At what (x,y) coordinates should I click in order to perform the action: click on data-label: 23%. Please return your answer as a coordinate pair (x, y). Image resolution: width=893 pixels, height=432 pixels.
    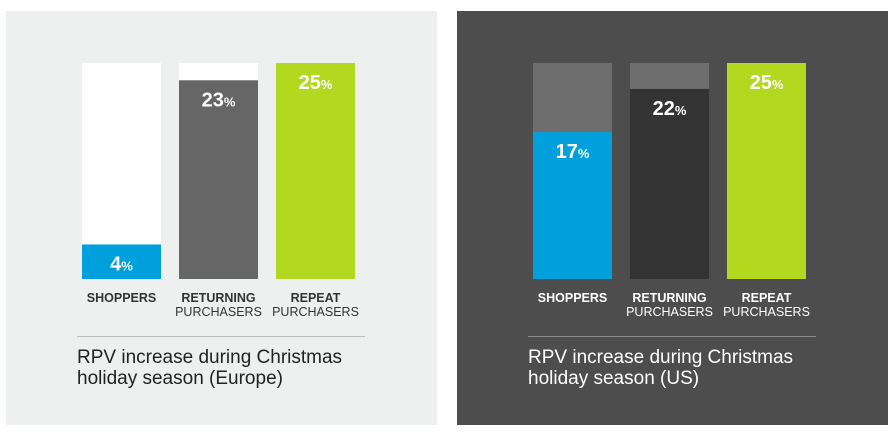
    Looking at the image, I should click on (219, 100).